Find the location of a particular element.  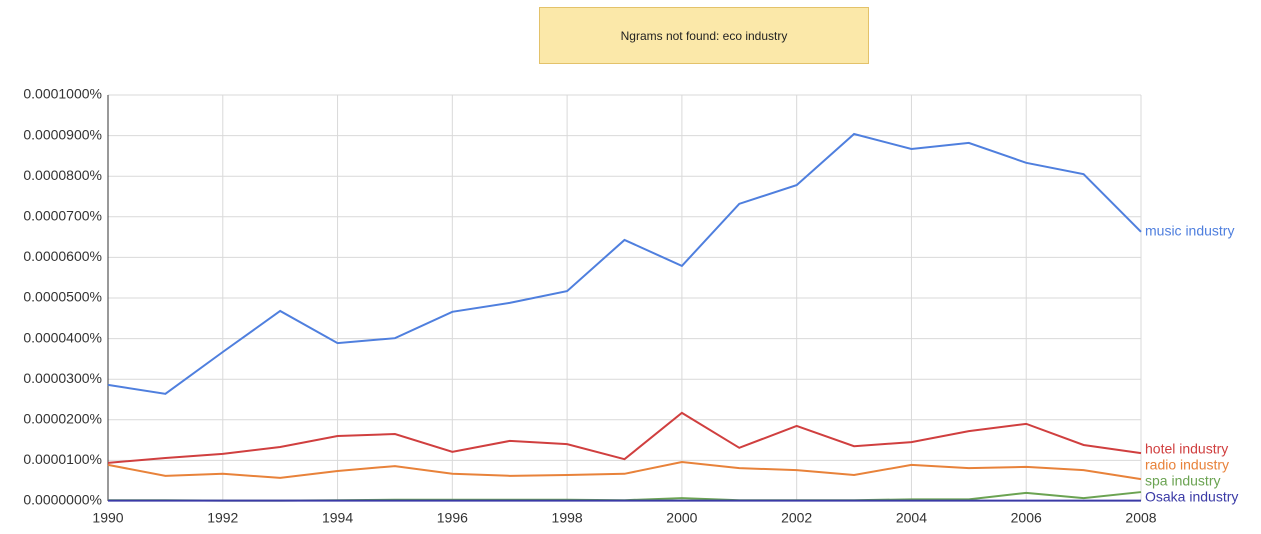

x-tick-label: 2002 is located at coordinates (796, 518).